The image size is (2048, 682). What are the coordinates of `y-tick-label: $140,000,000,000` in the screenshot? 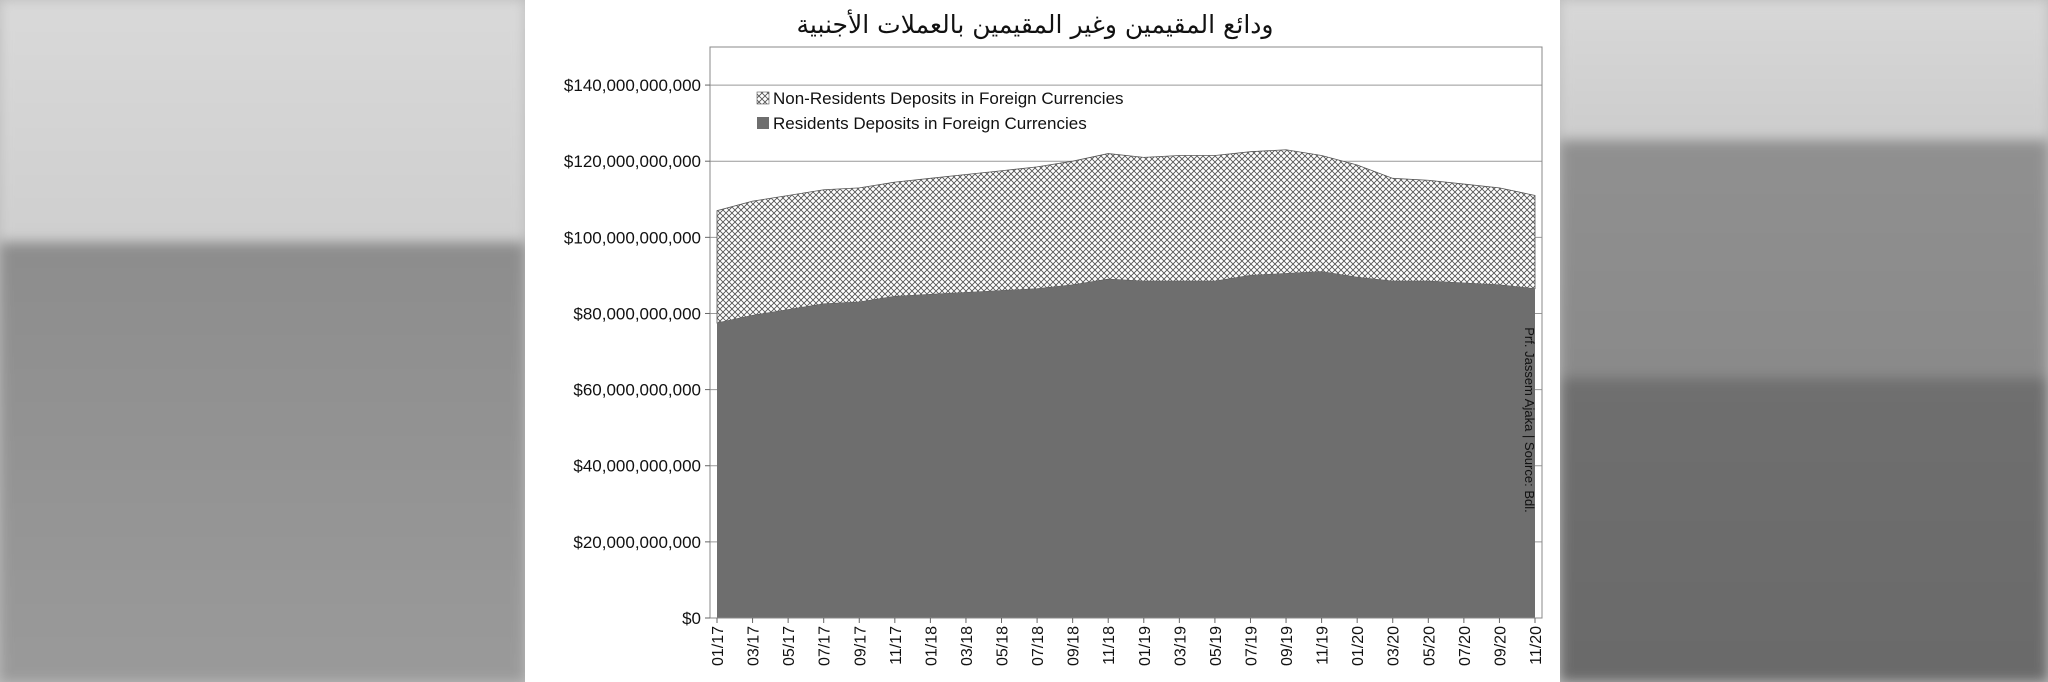 It's located at (632, 85).